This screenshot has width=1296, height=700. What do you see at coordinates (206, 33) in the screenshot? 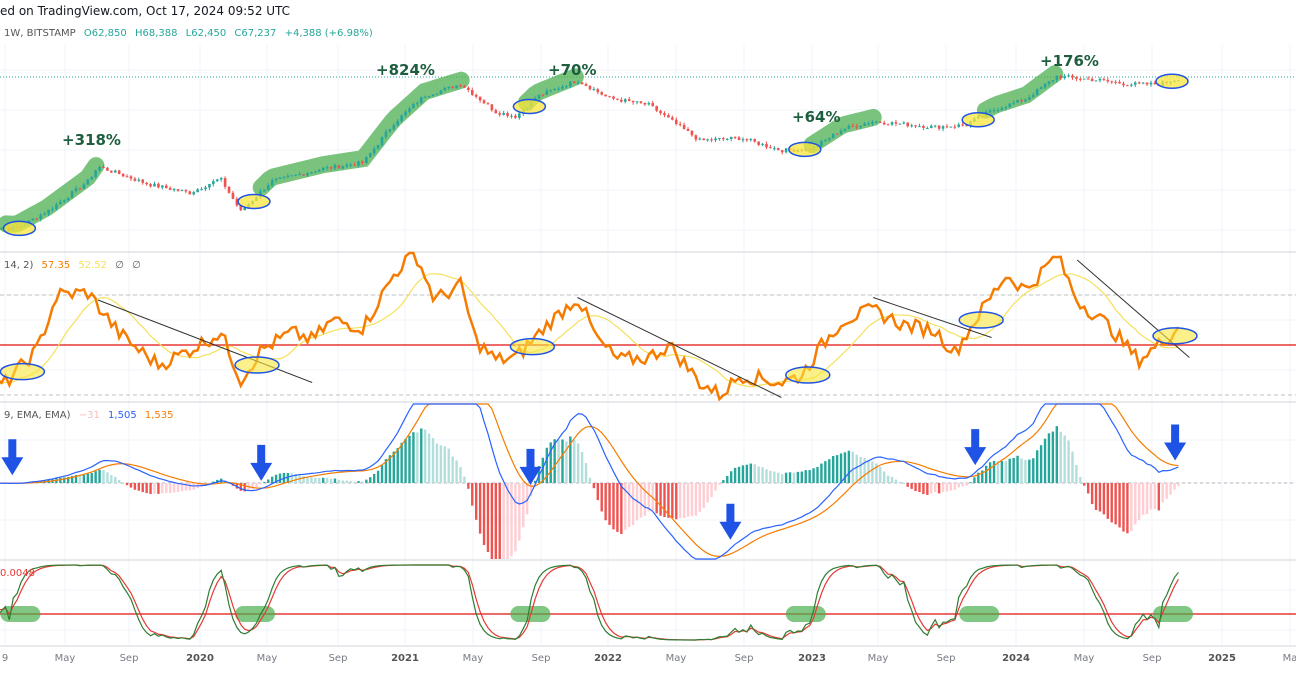
I see `low-value: L62,450` at bounding box center [206, 33].